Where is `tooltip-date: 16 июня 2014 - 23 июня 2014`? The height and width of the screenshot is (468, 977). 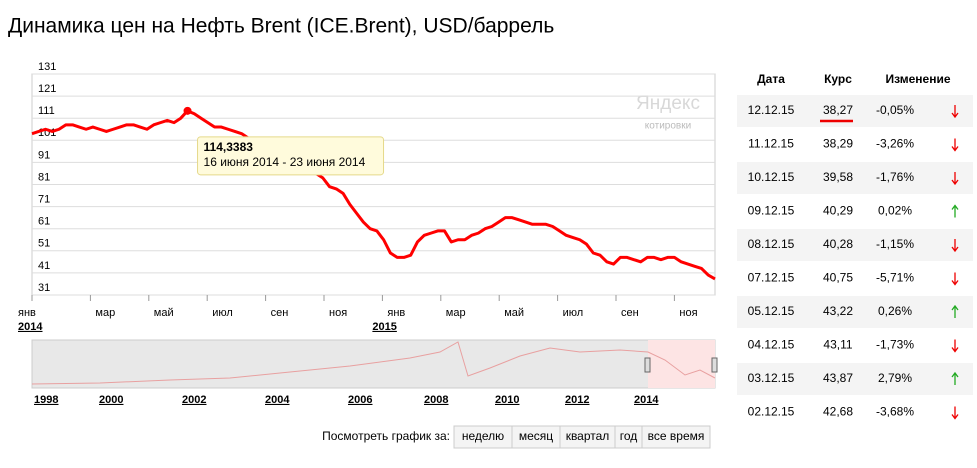 tooltip-date: 16 июня 2014 - 23 июня 2014 is located at coordinates (285, 162).